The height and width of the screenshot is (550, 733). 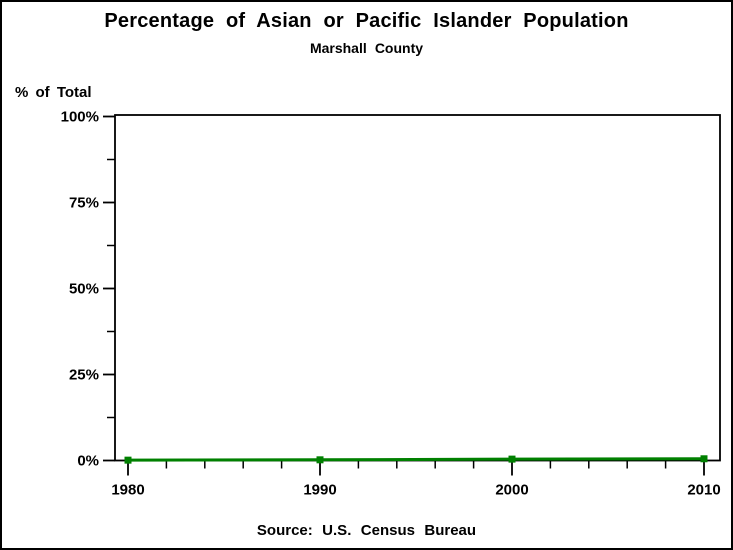 What do you see at coordinates (366, 48) in the screenshot?
I see `chart-subtitle: Marshall County` at bounding box center [366, 48].